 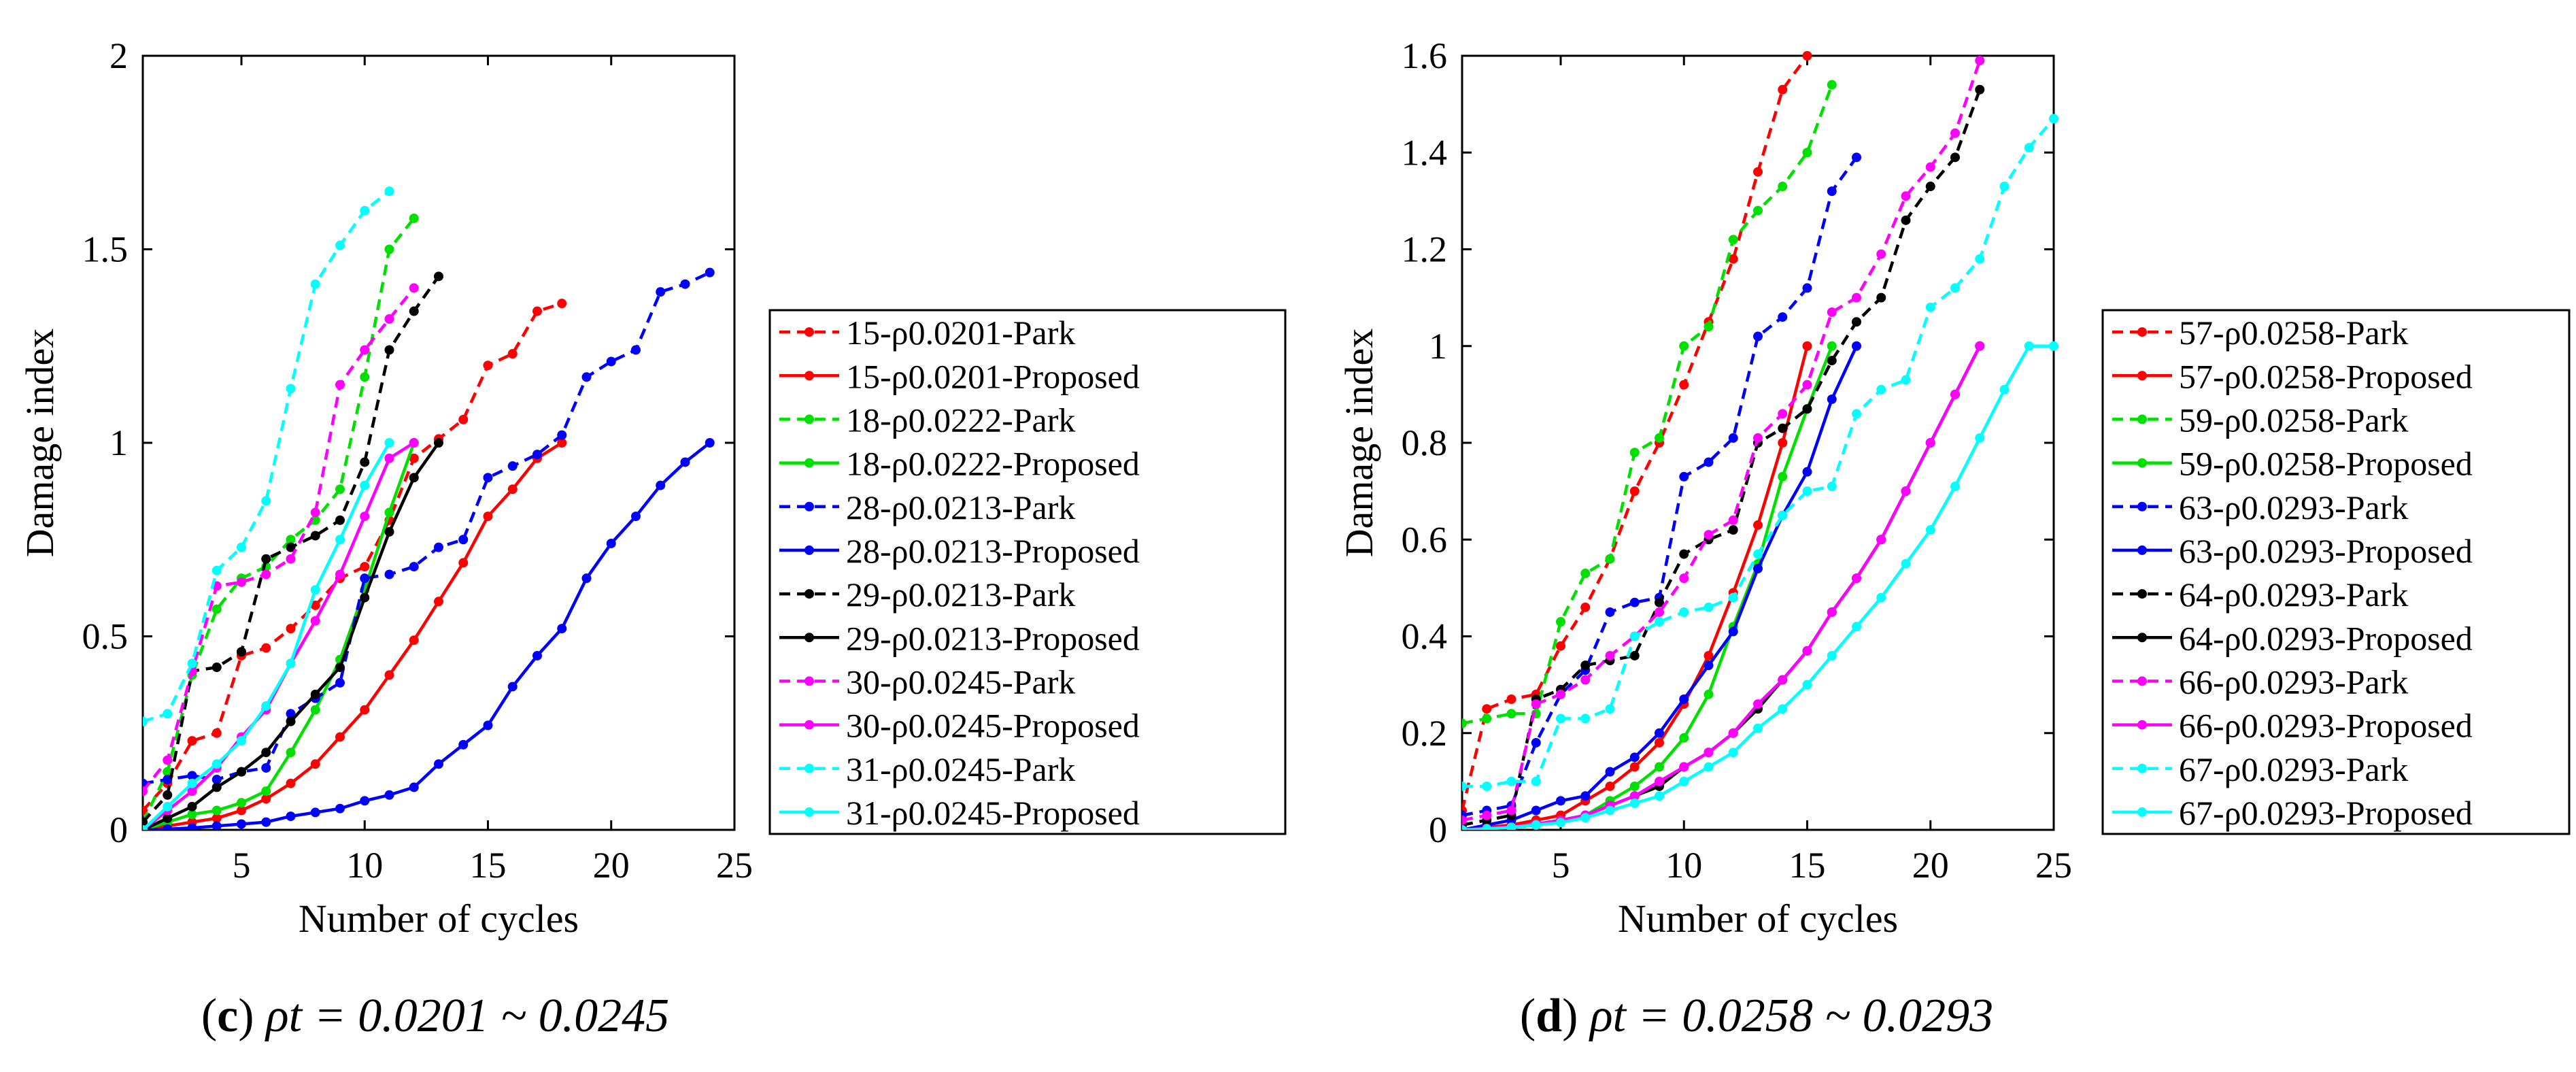 What do you see at coordinates (2053, 866) in the screenshot?
I see `x-tick-label: 25` at bounding box center [2053, 866].